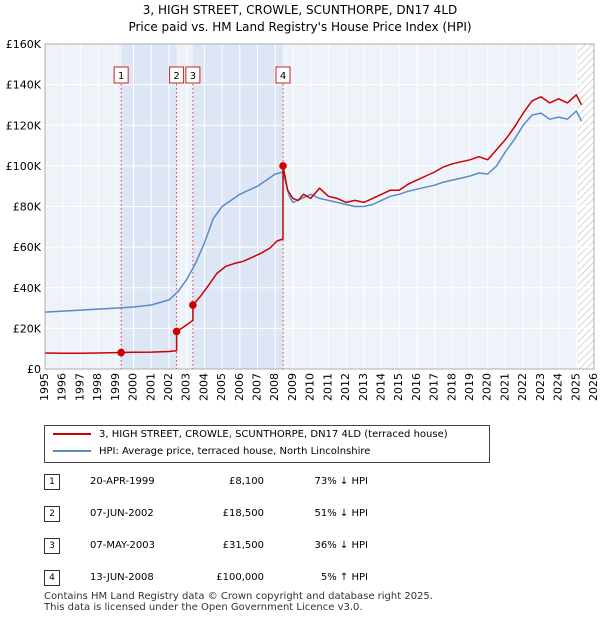 The height and width of the screenshot is (620, 600). I want to click on legend-swatch-blue, so click(72, 451).